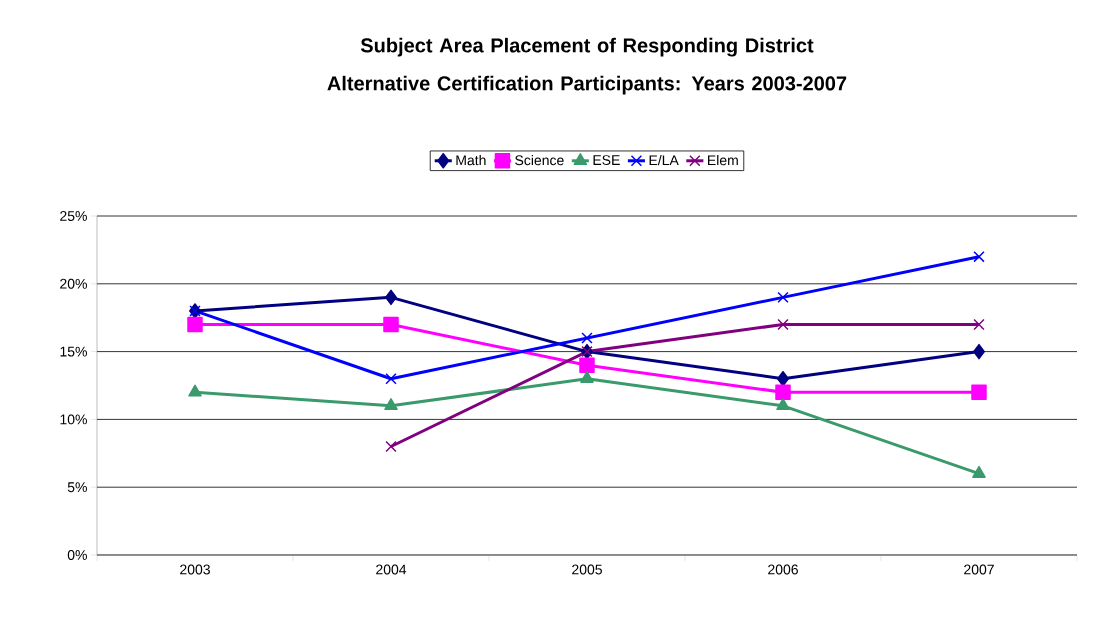 This screenshot has height=625, width=1120. Describe the element at coordinates (539, 160) in the screenshot. I see `legend-label: Science` at that location.